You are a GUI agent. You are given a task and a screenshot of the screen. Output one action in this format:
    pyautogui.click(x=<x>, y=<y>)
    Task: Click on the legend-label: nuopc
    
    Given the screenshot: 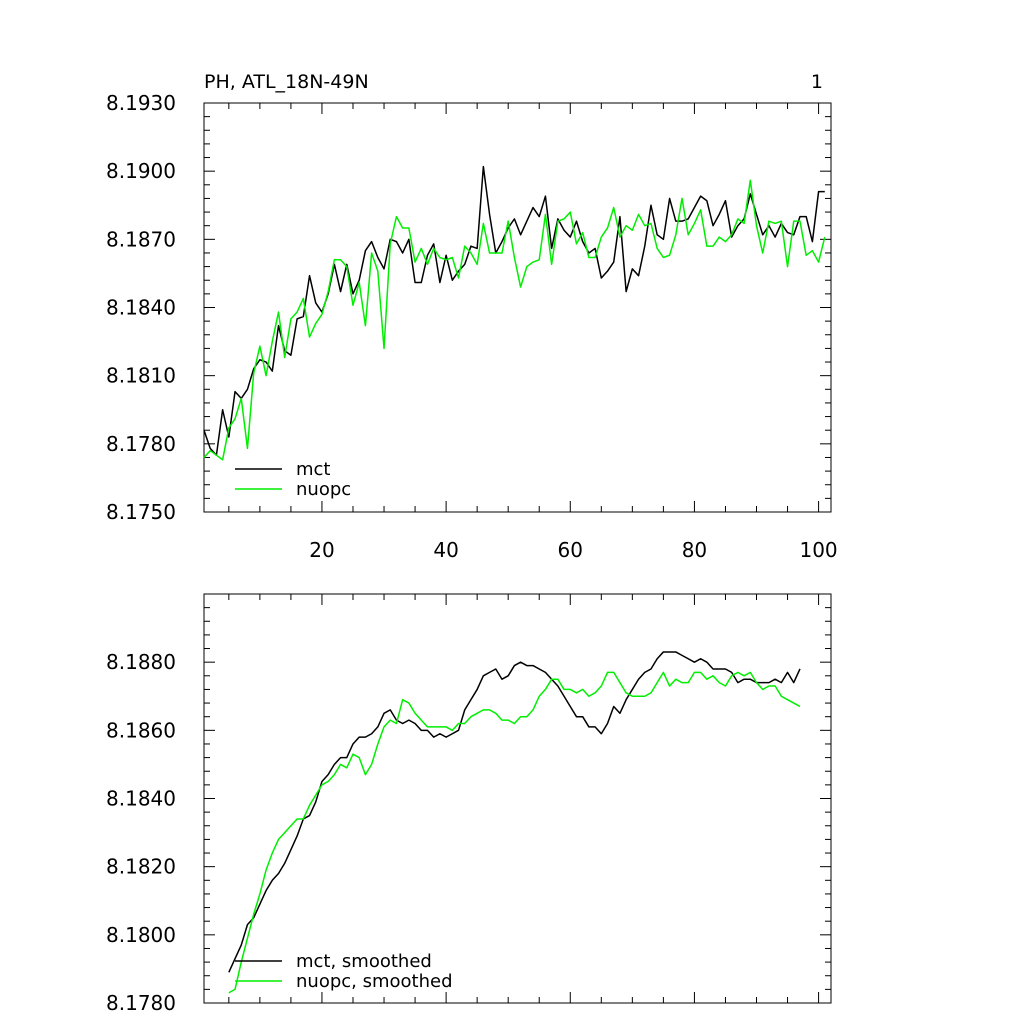 What is the action you would take?
    pyautogui.click(x=323, y=489)
    